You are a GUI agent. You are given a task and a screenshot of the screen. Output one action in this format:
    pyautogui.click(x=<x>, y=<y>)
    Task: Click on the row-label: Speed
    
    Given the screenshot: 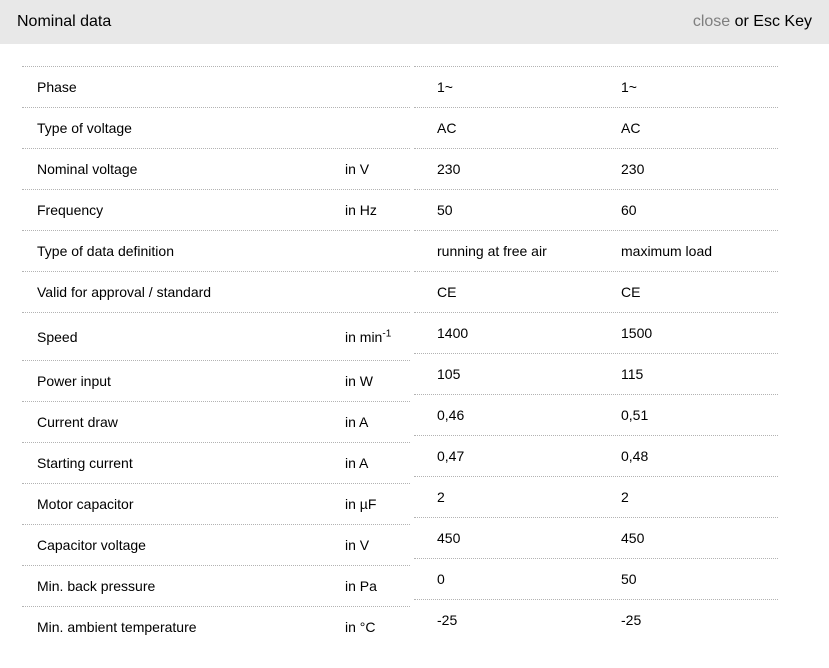 What is the action you would take?
    pyautogui.click(x=57, y=336)
    